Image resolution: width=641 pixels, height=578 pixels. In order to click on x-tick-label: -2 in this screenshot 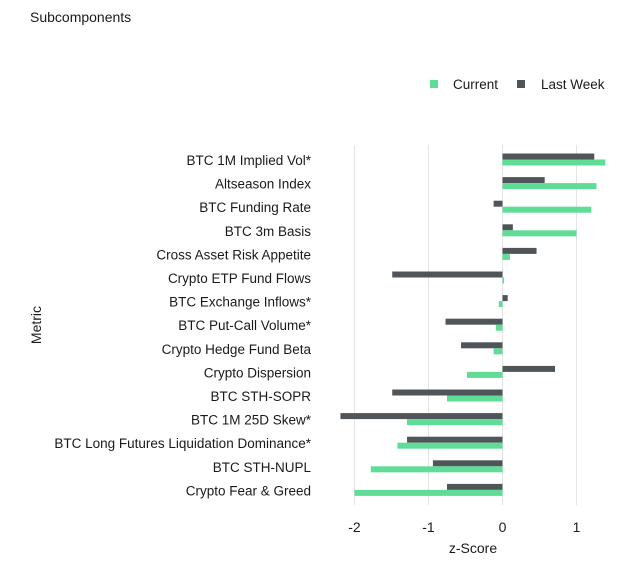, I will do `click(354, 527)`.